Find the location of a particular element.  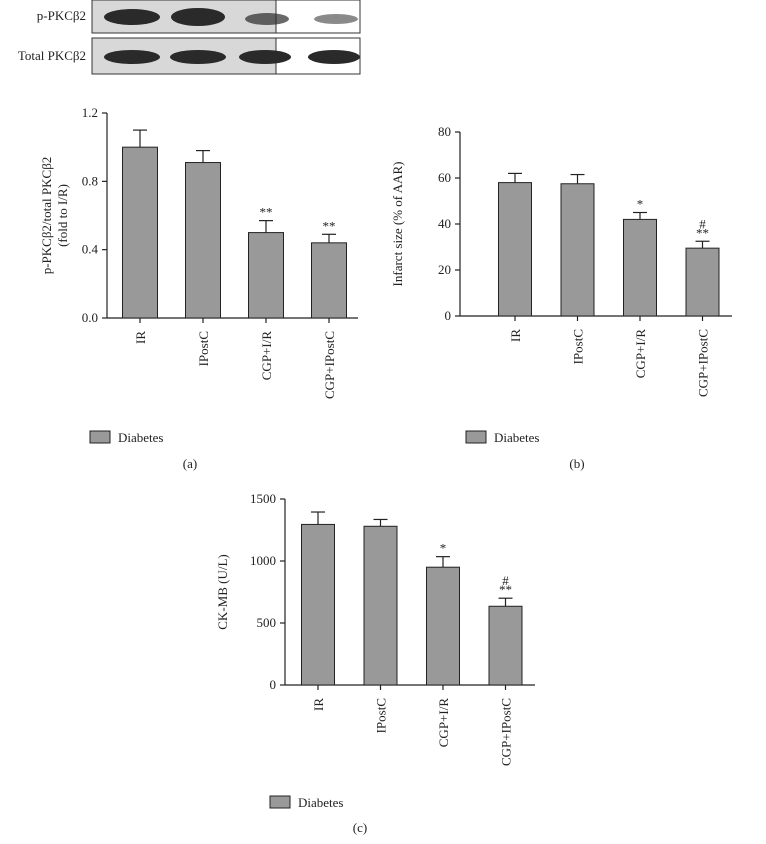

y-tick-label: 500 is located at coordinates (267, 622).